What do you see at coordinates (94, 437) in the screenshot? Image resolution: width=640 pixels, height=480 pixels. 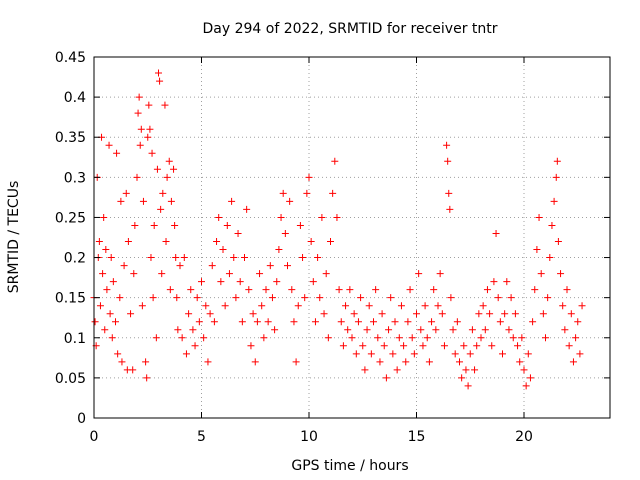 I see `x-tick-label: 0` at bounding box center [94, 437].